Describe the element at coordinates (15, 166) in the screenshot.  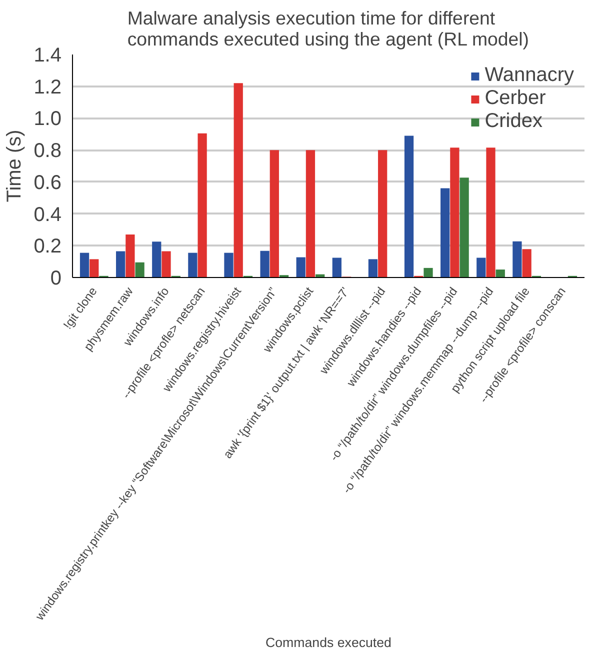
I see `y-axis-title: Time (s)` at that location.